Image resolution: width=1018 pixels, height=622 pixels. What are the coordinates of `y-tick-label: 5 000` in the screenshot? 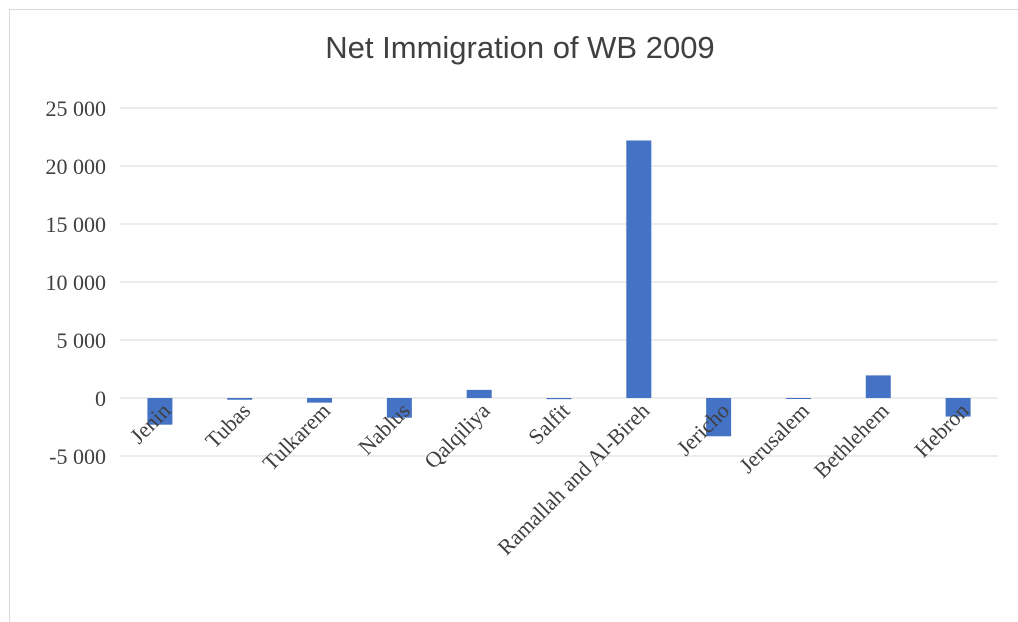 It's located at (82, 340).